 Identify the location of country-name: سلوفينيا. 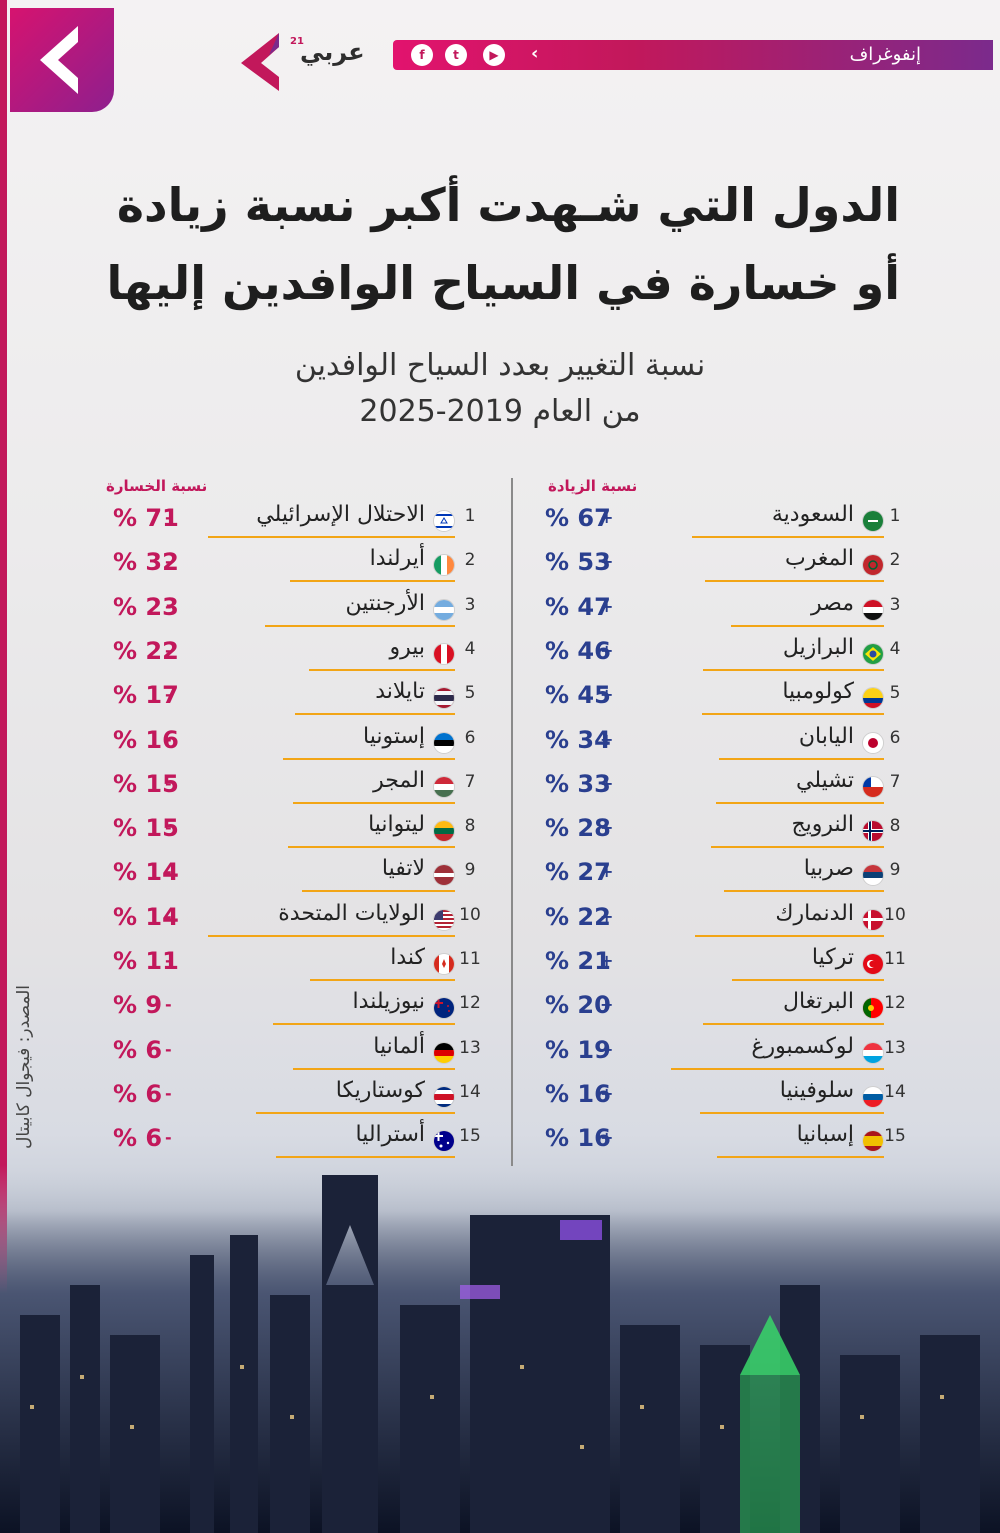
(816, 1090).